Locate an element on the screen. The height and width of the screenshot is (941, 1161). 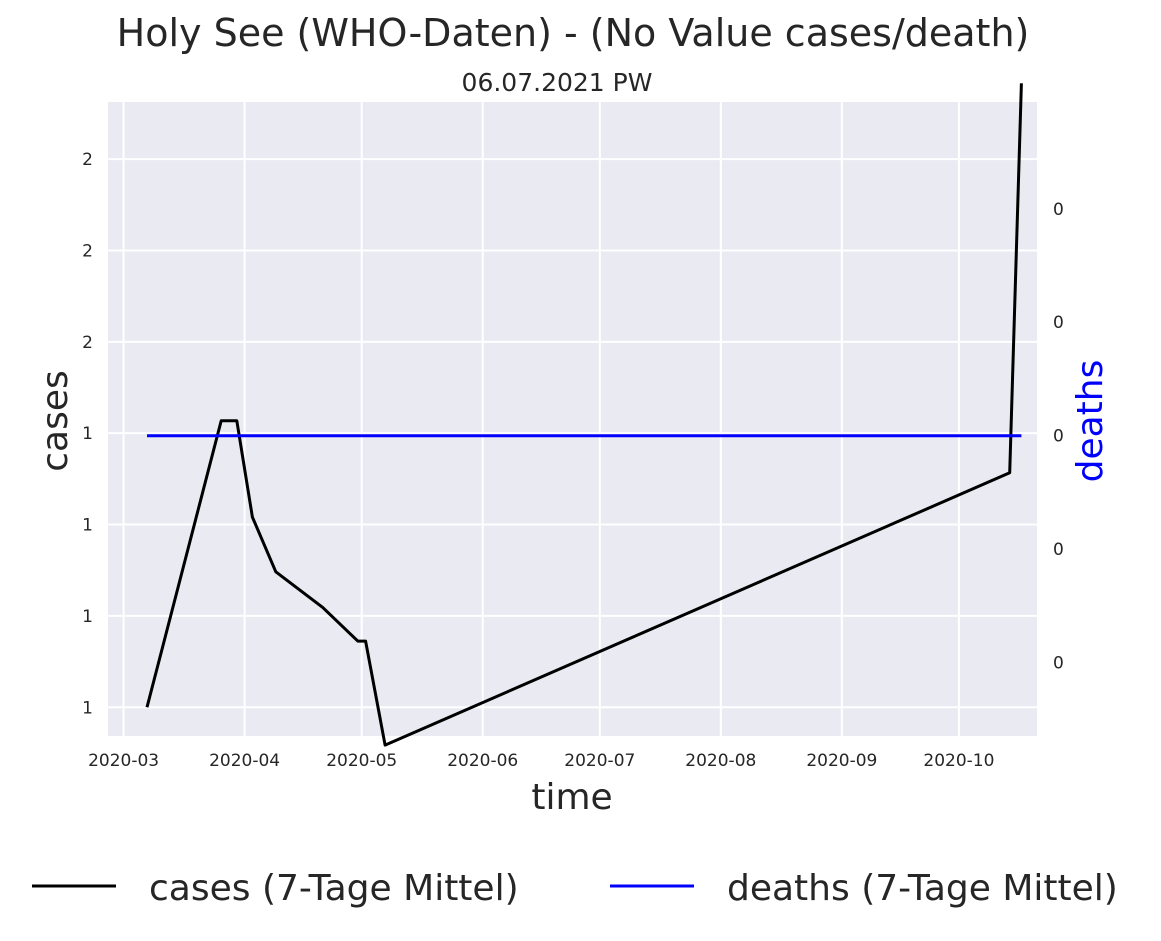
y-right-tick-labels: 0 0 0 0 0 is located at coordinates (1058, 437).